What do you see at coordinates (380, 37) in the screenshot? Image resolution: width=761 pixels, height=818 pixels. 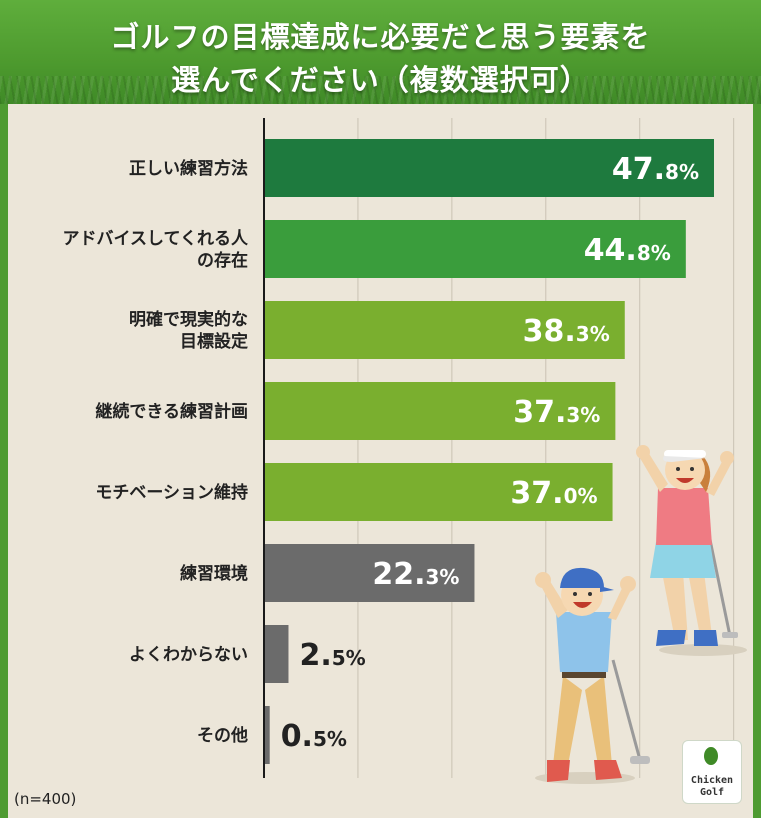 I see `chart-title-line-1: ゴルフの目標達成に必要だと思う要素を` at bounding box center [380, 37].